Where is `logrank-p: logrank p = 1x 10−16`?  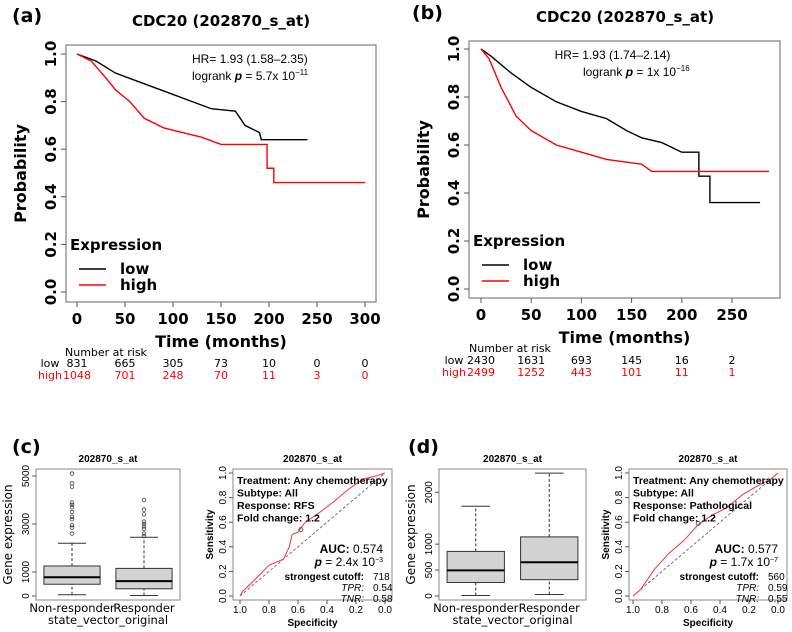 logrank-p: logrank p = 1x 10−16 is located at coordinates (636, 71).